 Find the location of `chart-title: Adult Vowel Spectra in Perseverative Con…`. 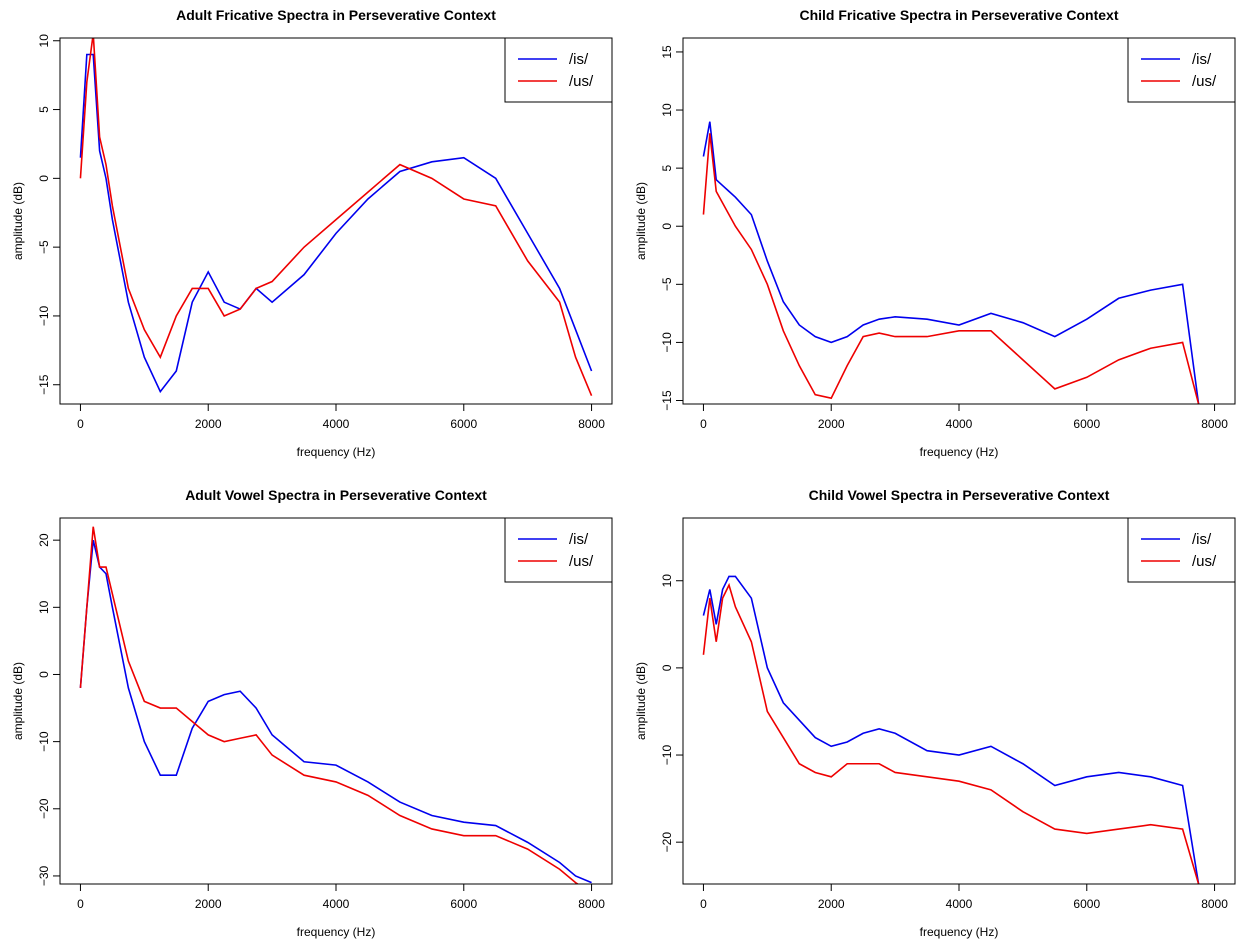

chart-title: Adult Vowel Spectra in Perseverative Con… is located at coordinates (336, 495).